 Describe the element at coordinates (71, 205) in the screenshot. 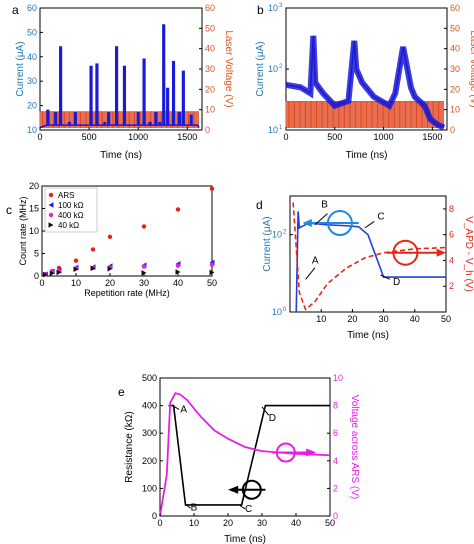

I see `panel-c-legend-label: 100 kΩ` at that location.